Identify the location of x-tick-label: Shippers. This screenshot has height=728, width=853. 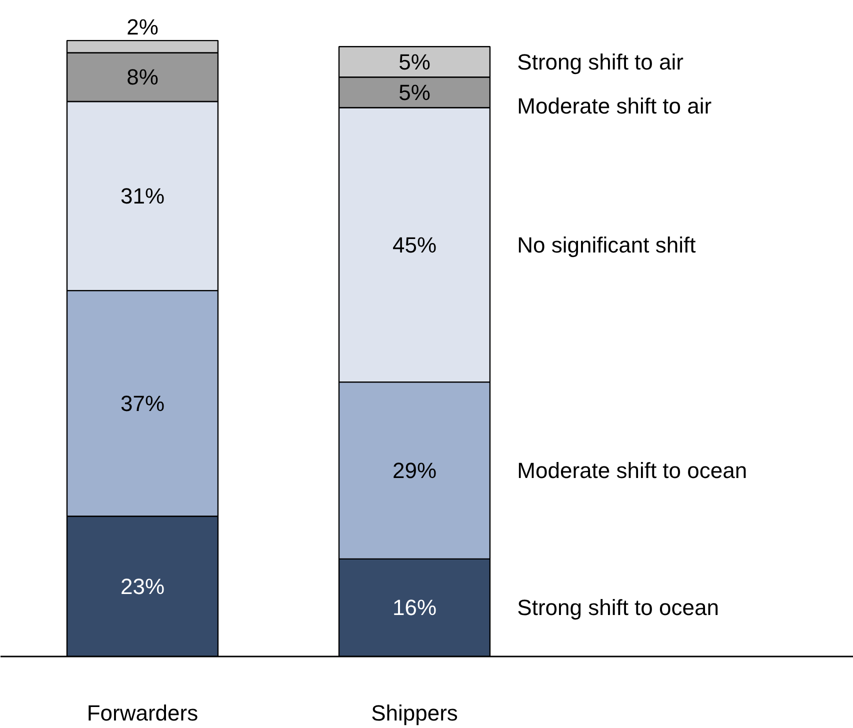
(414, 713).